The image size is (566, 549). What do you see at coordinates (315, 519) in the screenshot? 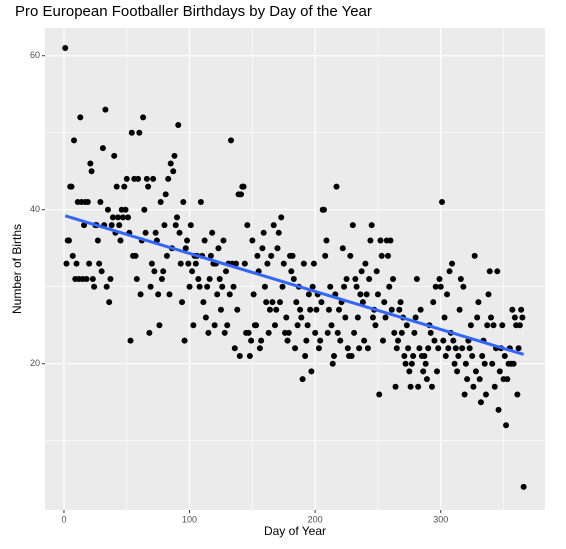
I see `x-tick-label: 200` at bounding box center [315, 519].